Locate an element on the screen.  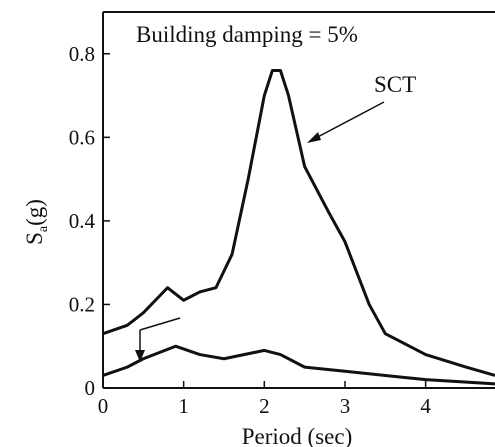
x-tick-label: 2 is located at coordinates (264, 406).